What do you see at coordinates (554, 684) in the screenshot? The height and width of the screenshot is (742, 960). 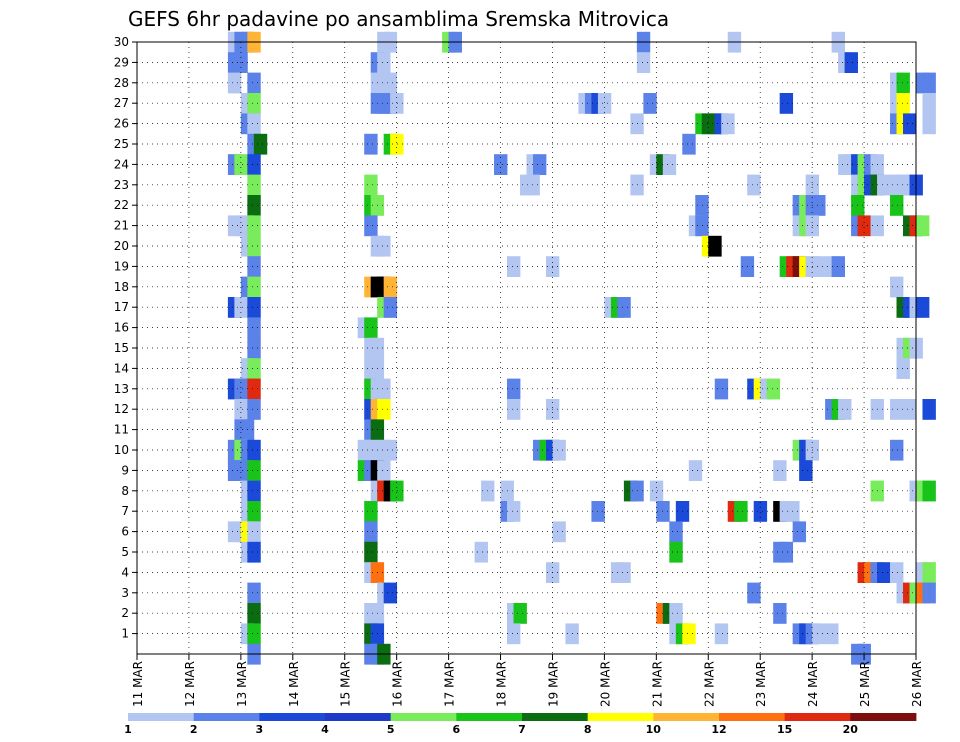 I see `x-tick-label-8: 19 MAR` at bounding box center [554, 684].